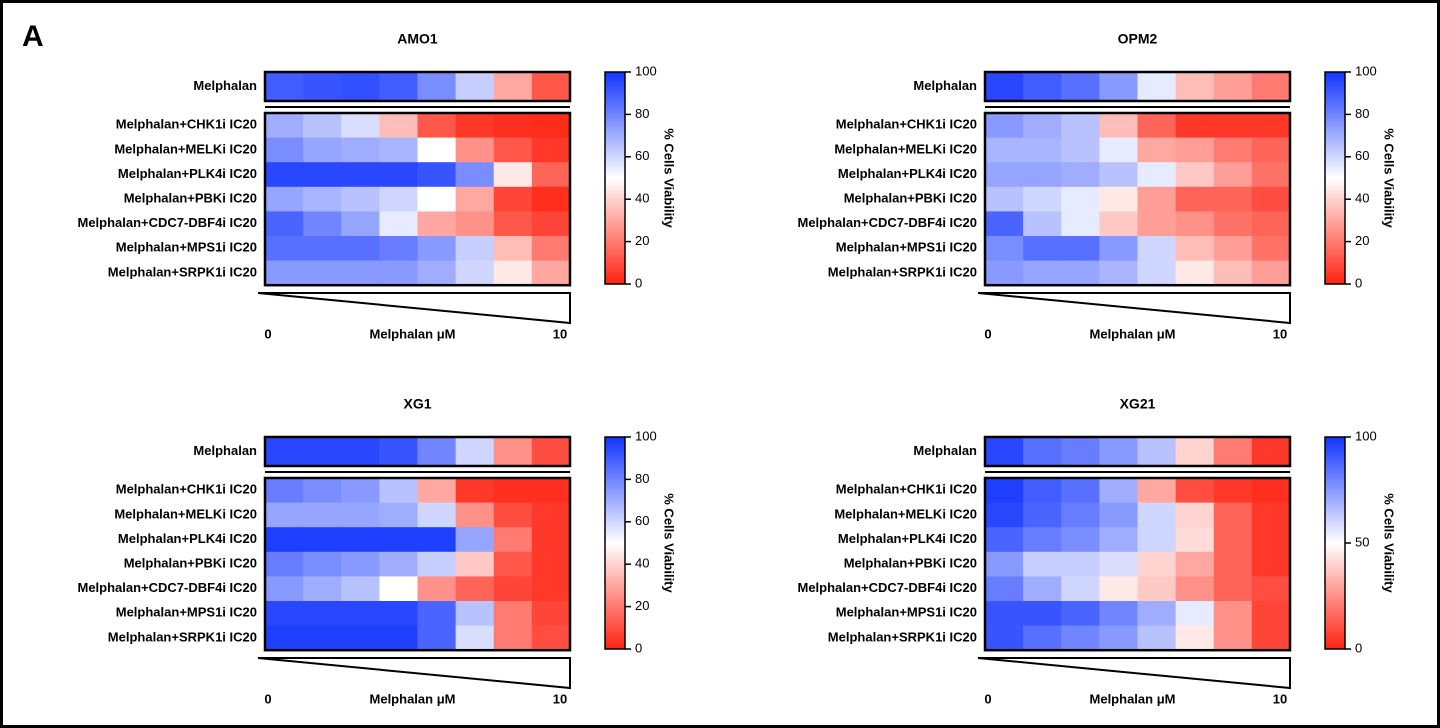 This screenshot has height=728, width=1440. What do you see at coordinates (267, 333) in the screenshot?
I see `x-tick-label: 0` at bounding box center [267, 333].